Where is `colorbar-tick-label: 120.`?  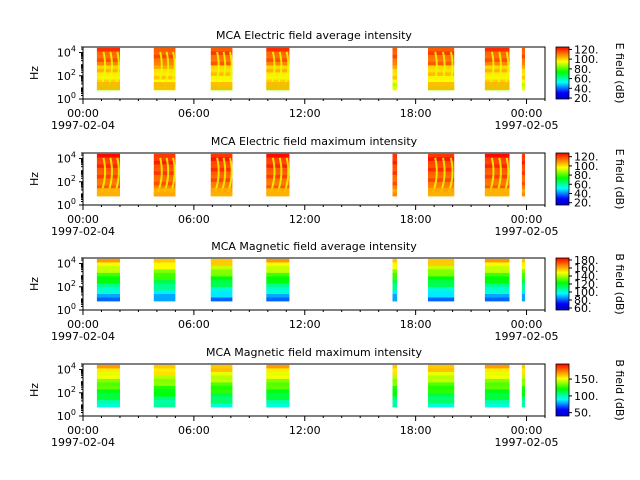
colorbar-tick-label: 120. is located at coordinates (586, 49).